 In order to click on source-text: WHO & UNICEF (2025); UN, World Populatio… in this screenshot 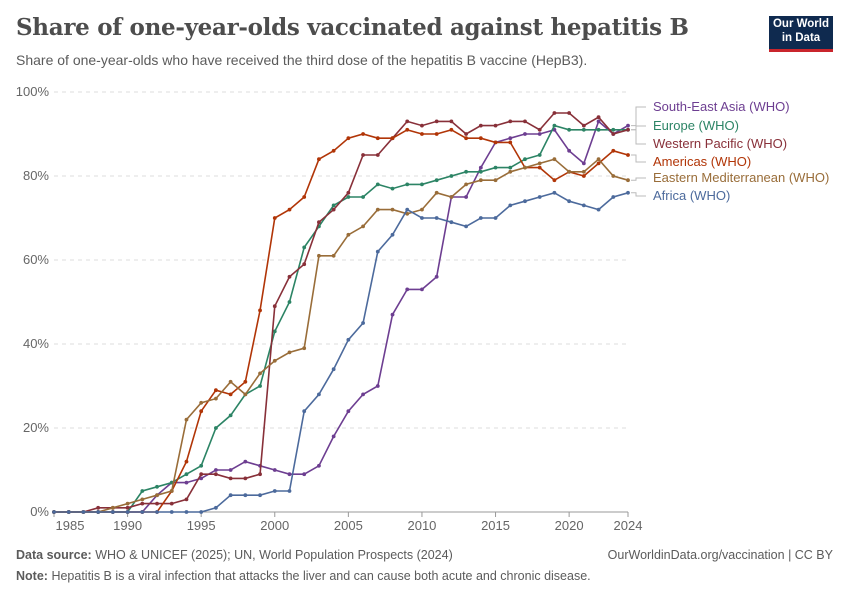, I will do `click(274, 555)`.